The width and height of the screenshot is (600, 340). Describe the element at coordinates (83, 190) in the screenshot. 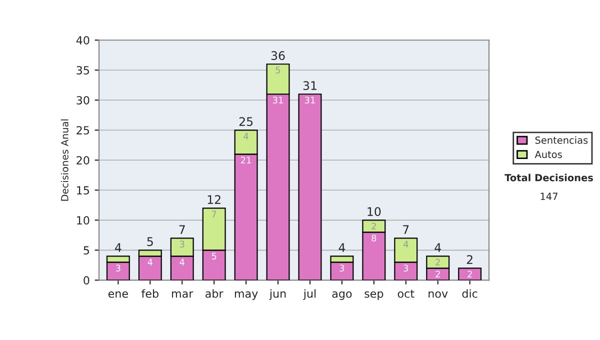

I see `y-tick-label: 15` at that location.